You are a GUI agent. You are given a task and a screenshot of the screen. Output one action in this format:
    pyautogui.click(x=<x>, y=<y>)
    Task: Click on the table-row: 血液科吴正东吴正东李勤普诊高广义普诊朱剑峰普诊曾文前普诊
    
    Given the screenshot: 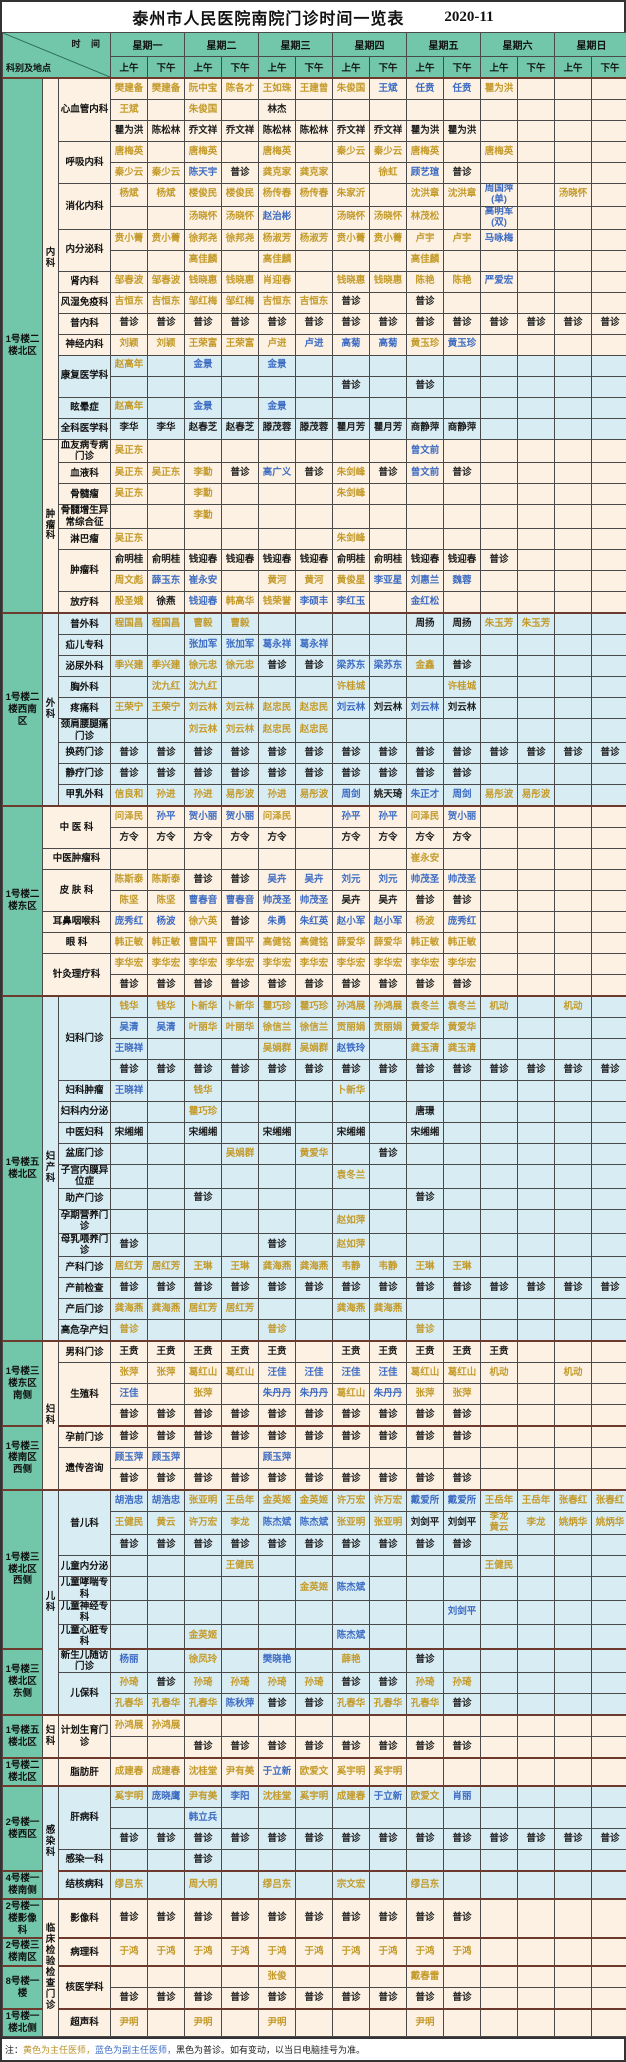 What is the action you would take?
    pyautogui.click(x=314, y=473)
    